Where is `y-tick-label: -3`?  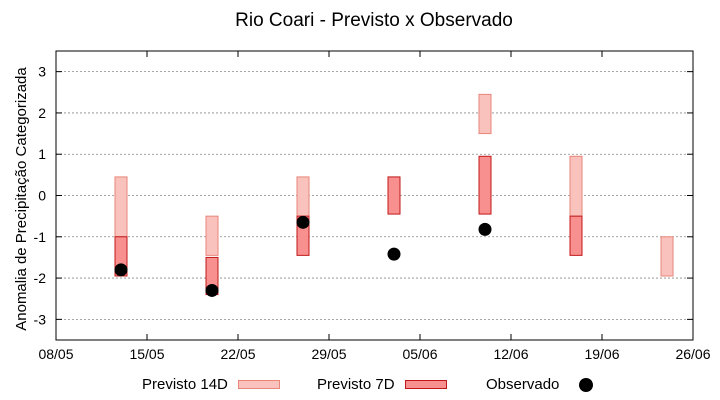 y-tick-label: -3 is located at coordinates (40, 319).